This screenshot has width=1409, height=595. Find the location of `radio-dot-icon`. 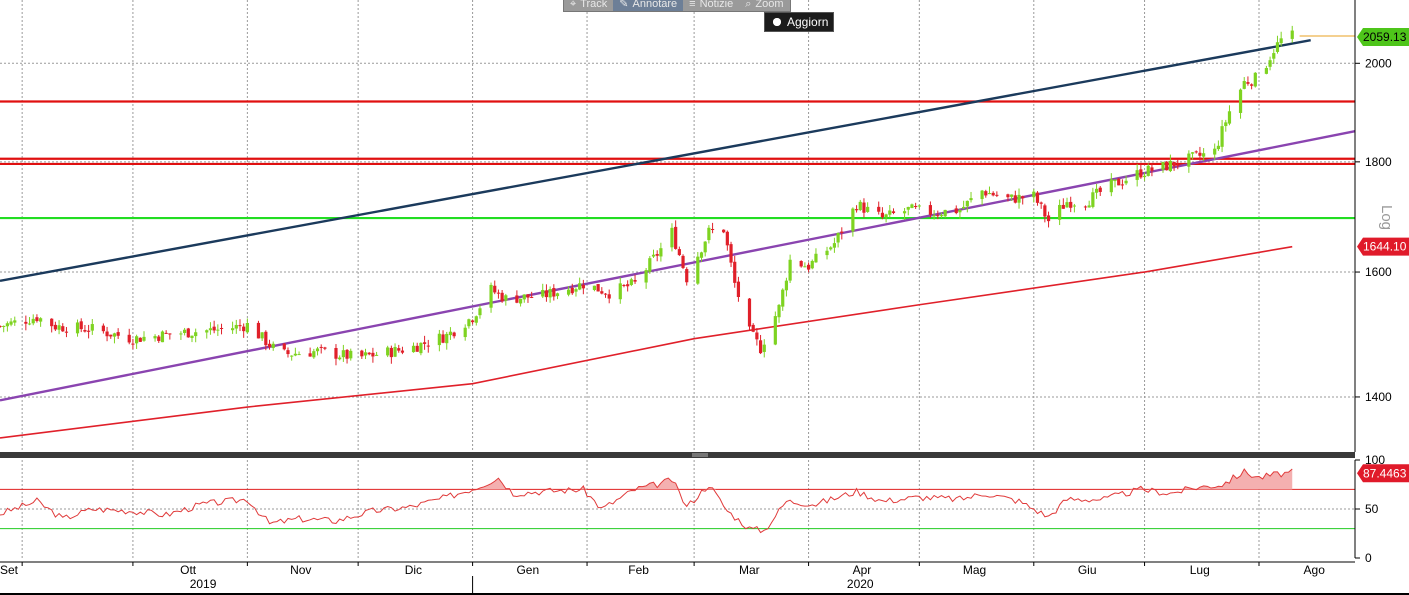

radio-dot-icon is located at coordinates (777, 22).